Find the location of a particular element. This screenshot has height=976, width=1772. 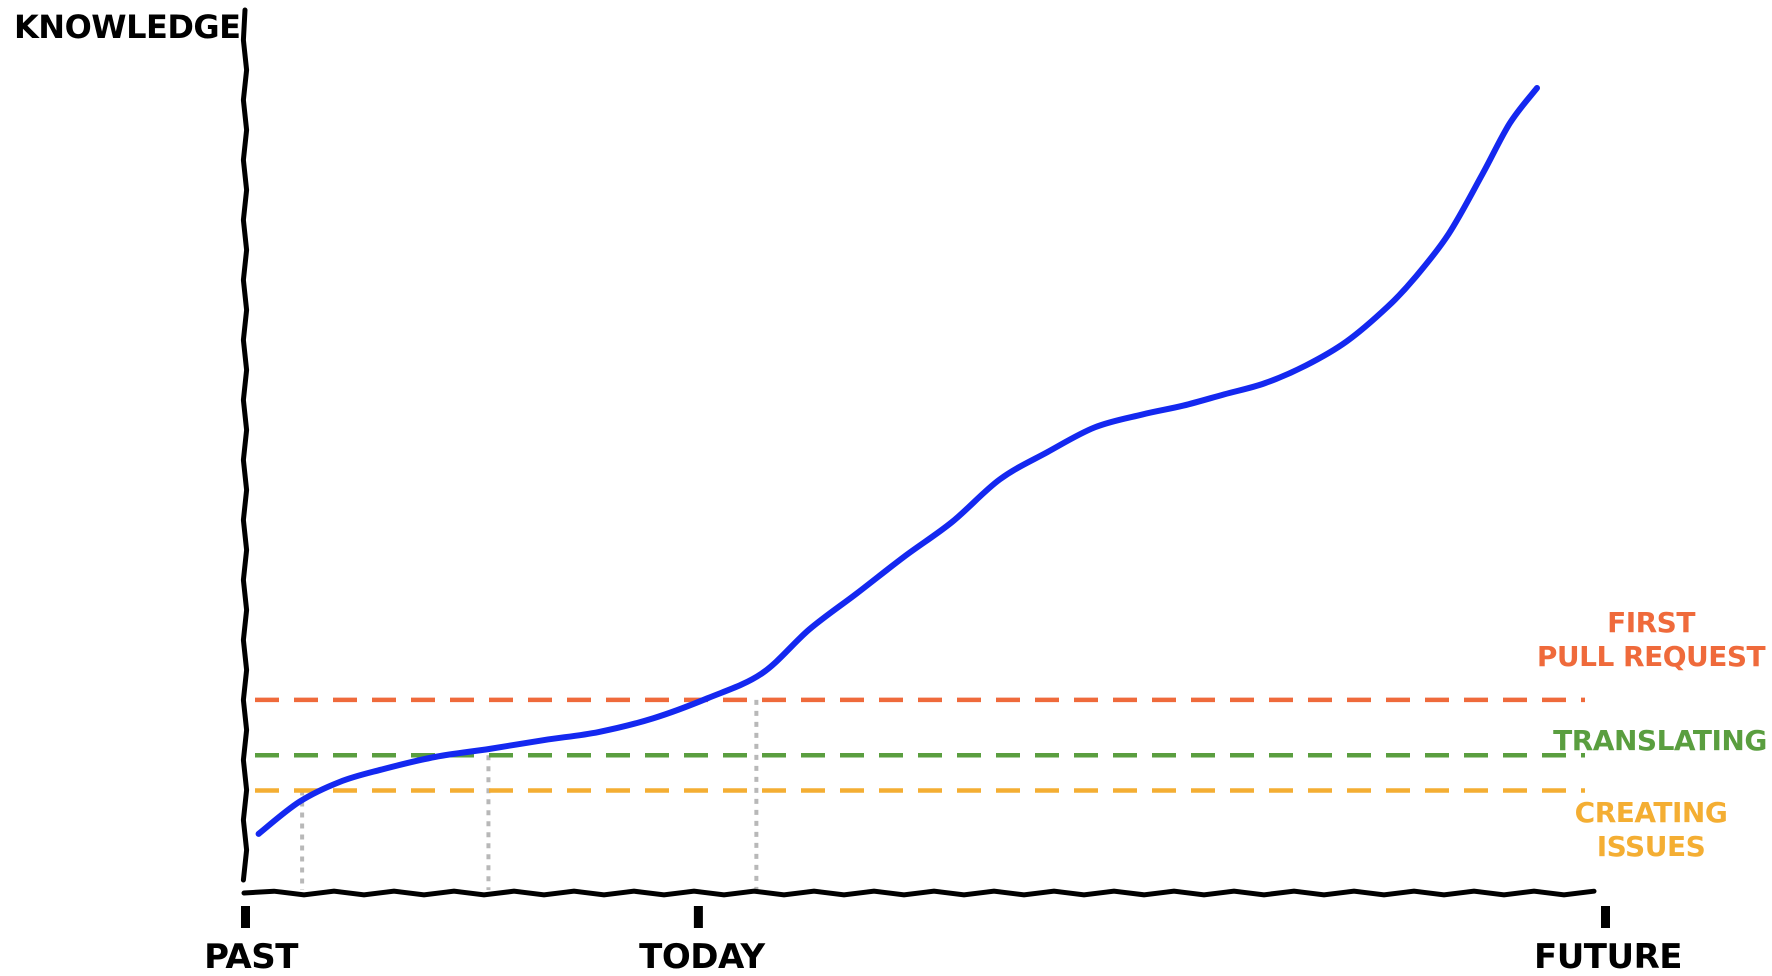

x-axis-line is located at coordinates (919, 893).